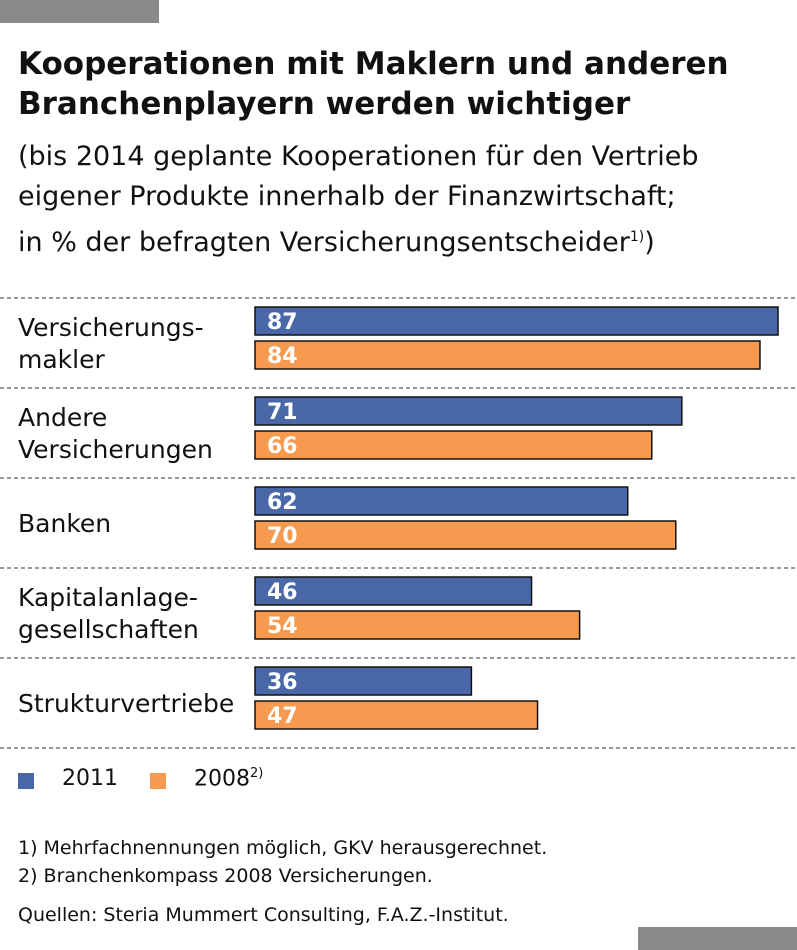 The height and width of the screenshot is (950, 797). What do you see at coordinates (282, 322) in the screenshot?
I see `bar-value-label: 87` at bounding box center [282, 322].